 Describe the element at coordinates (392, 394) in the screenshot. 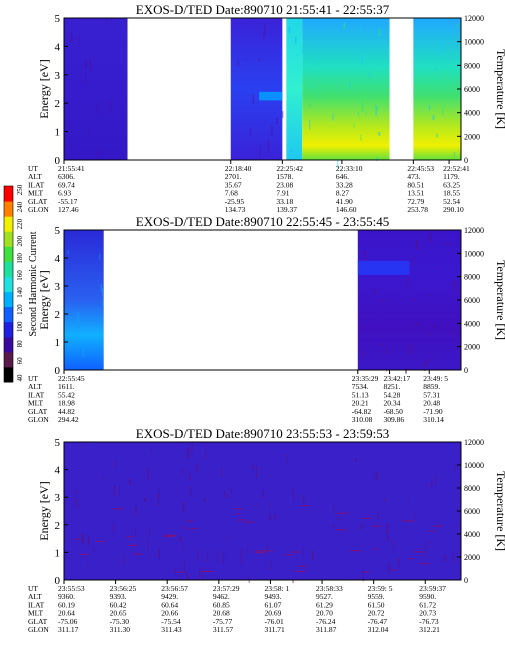

I see `panel-2-ephem-3-ilat: 54.28` at that location.